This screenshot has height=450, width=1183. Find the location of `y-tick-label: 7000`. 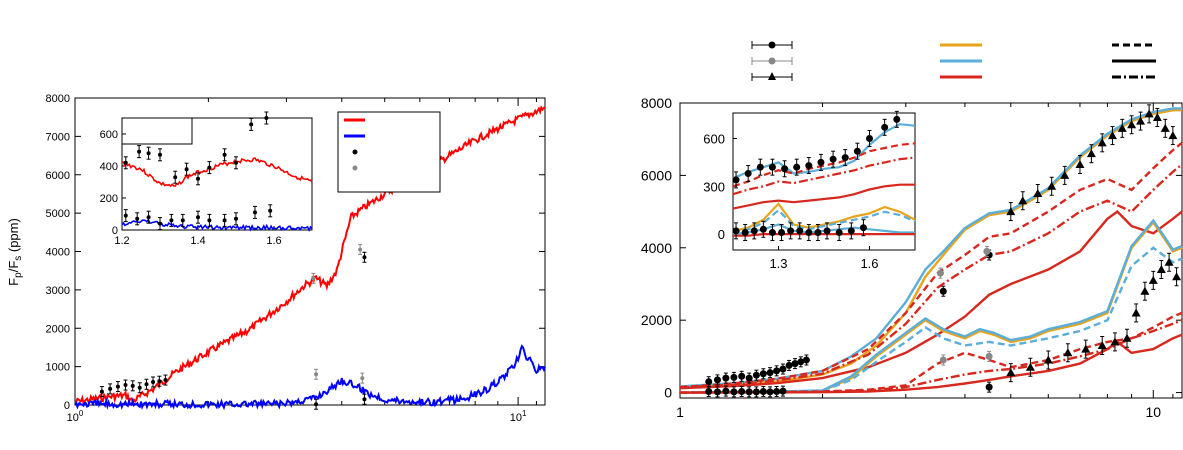

y-tick-label: 7000 is located at coordinates (58, 137).